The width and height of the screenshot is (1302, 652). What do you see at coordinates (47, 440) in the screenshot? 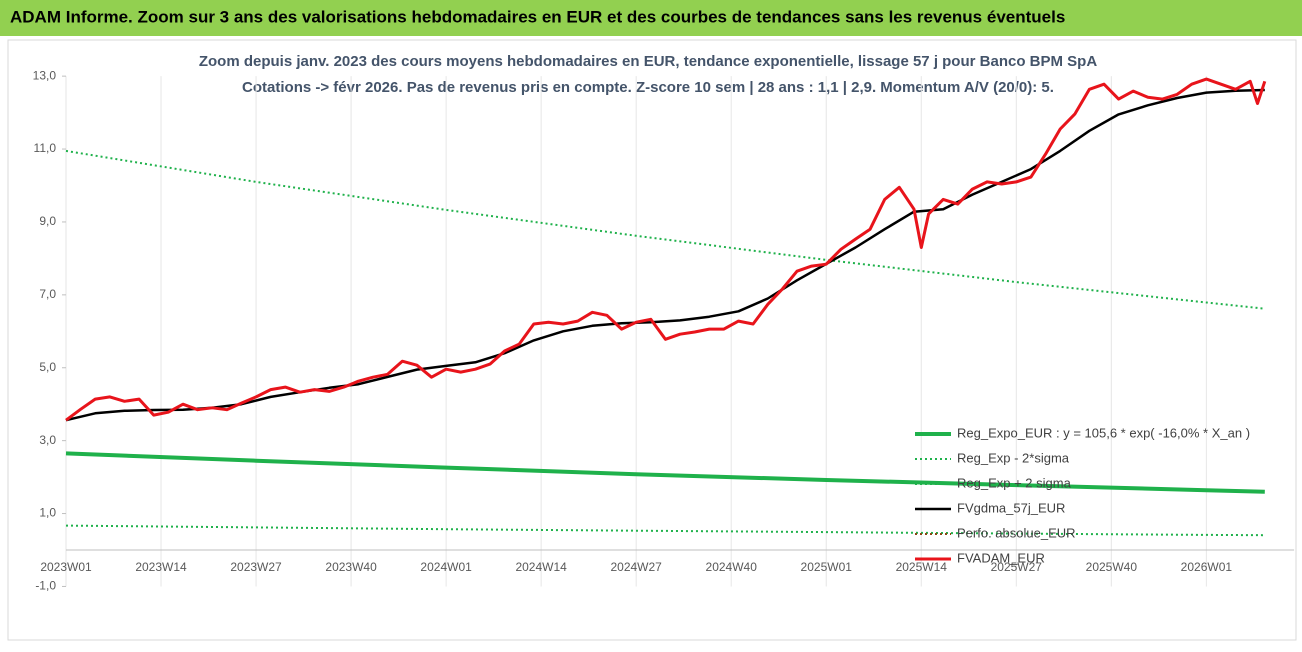
I see `y-tick-label: 3,0` at bounding box center [47, 440].